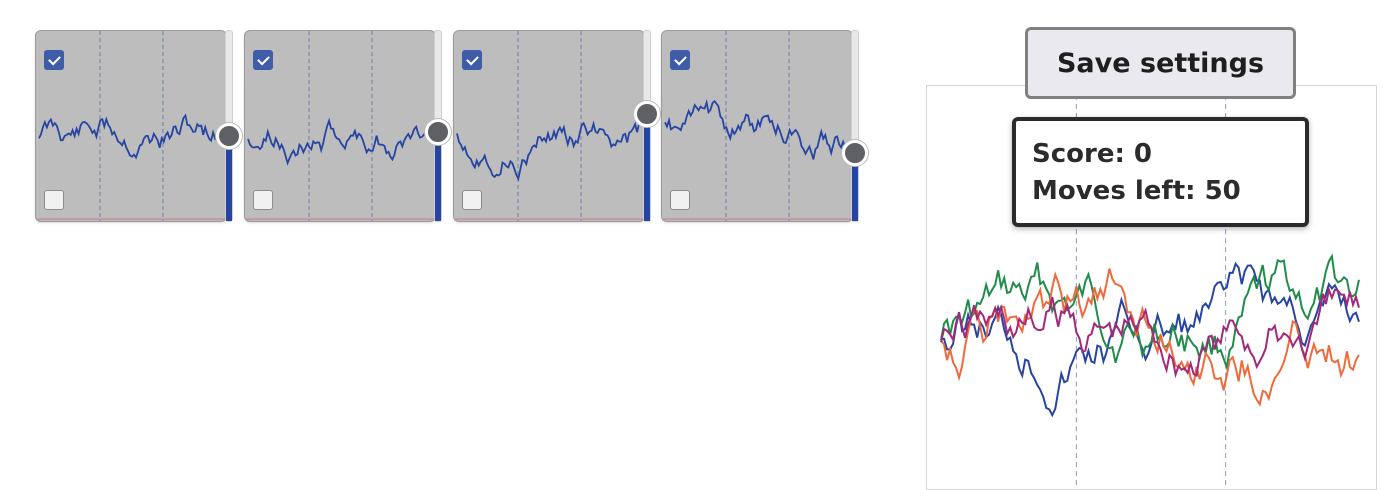 The width and height of the screenshot is (1386, 490). What do you see at coordinates (855, 126) in the screenshot?
I see `volume-slider` at bounding box center [855, 126].